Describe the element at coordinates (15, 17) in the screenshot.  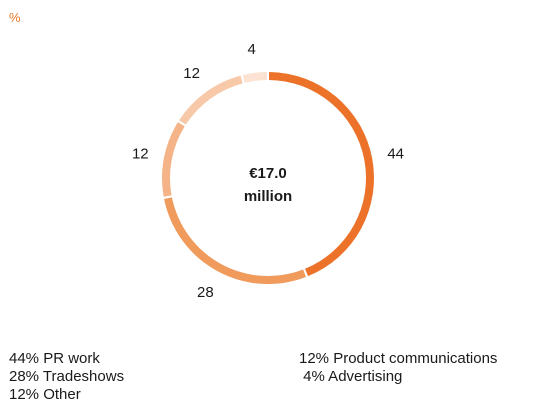
I see `unit-label: %` at that location.